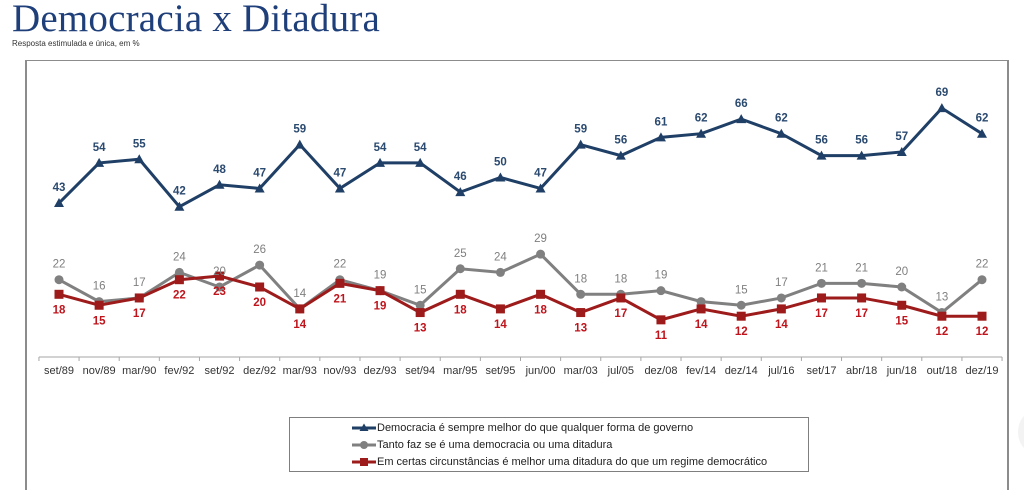 This screenshot has width=1024, height=490. What do you see at coordinates (661, 336) in the screenshot?
I see `data-label-ditadura: 11` at bounding box center [661, 336].